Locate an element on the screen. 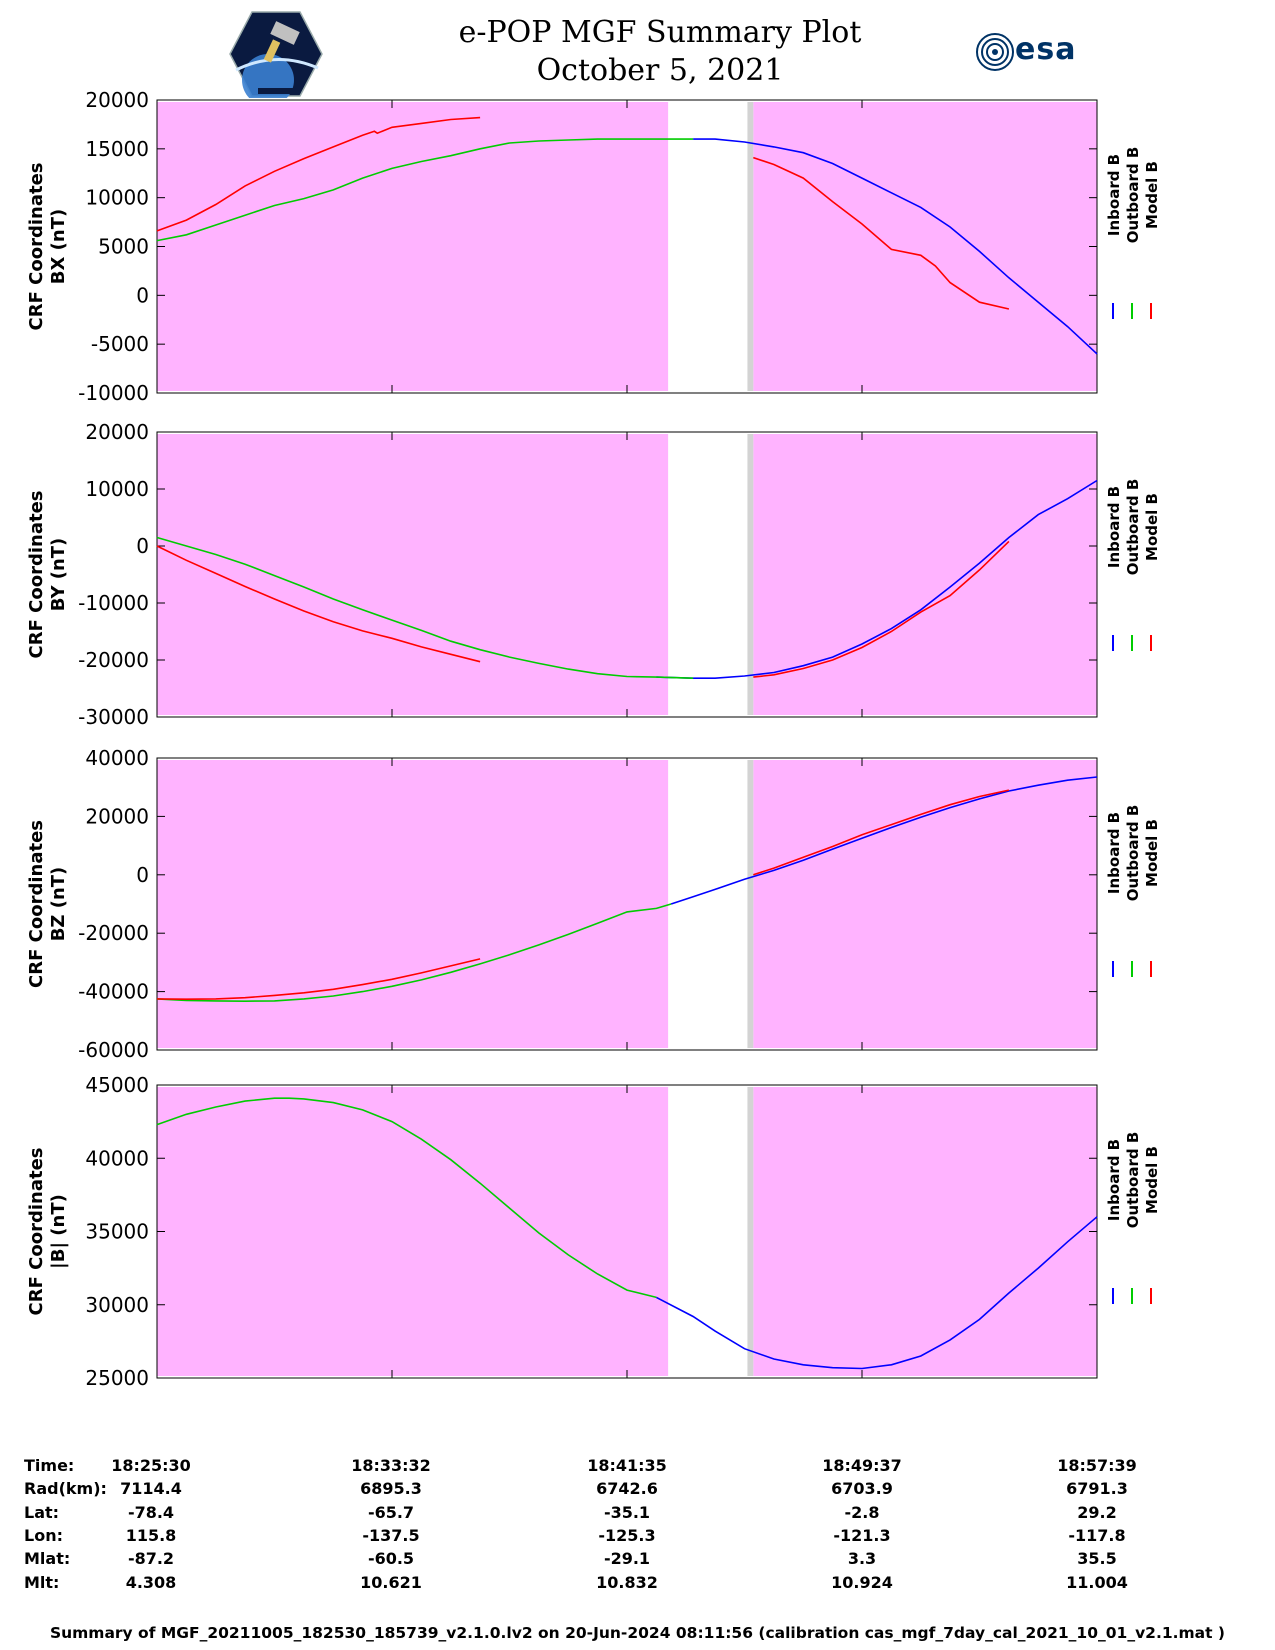  orbit-row-label: Time: is located at coordinates (49, 1465).